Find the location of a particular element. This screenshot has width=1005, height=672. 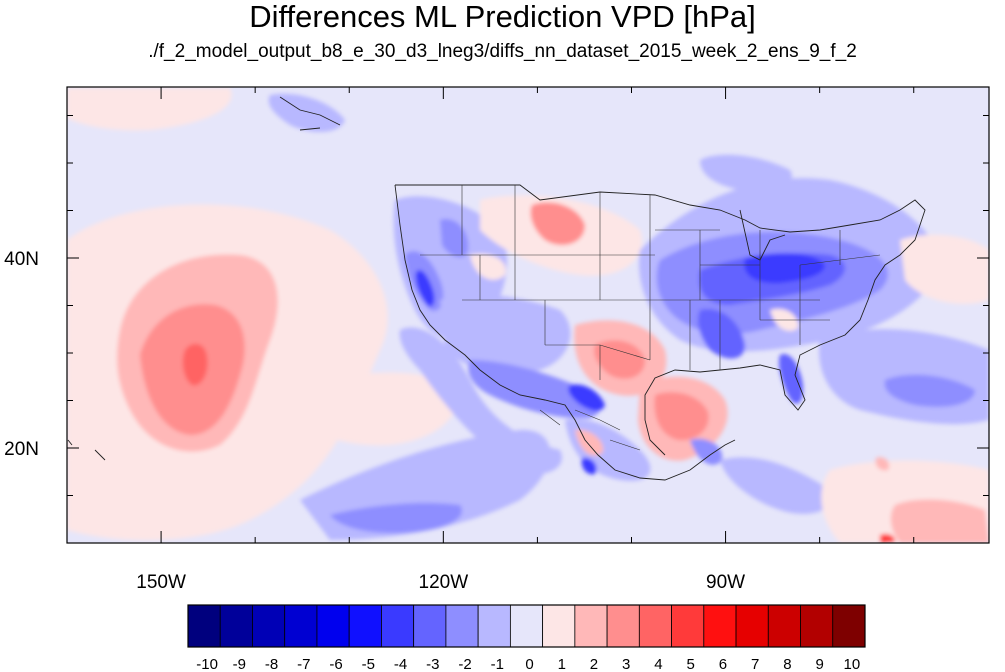

colorbar: -10 -9 -8 -7 -6 -5 -4 -3 -2 -1 0 1 2 3 4 5 6 7 8 9 10 is located at coordinates (526, 638).